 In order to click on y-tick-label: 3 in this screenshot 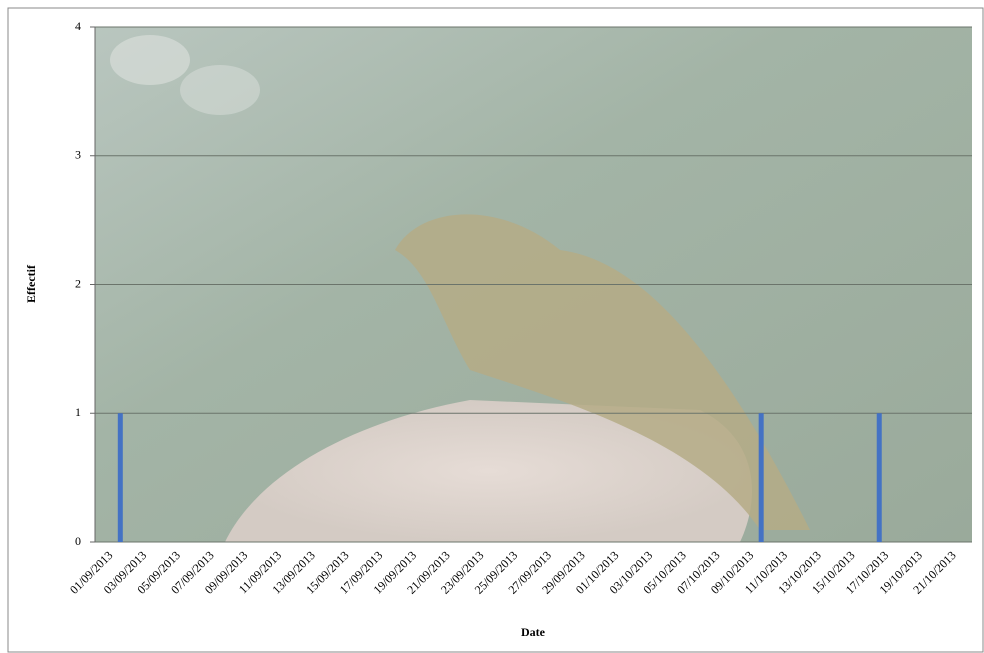, I will do `click(78, 155)`.